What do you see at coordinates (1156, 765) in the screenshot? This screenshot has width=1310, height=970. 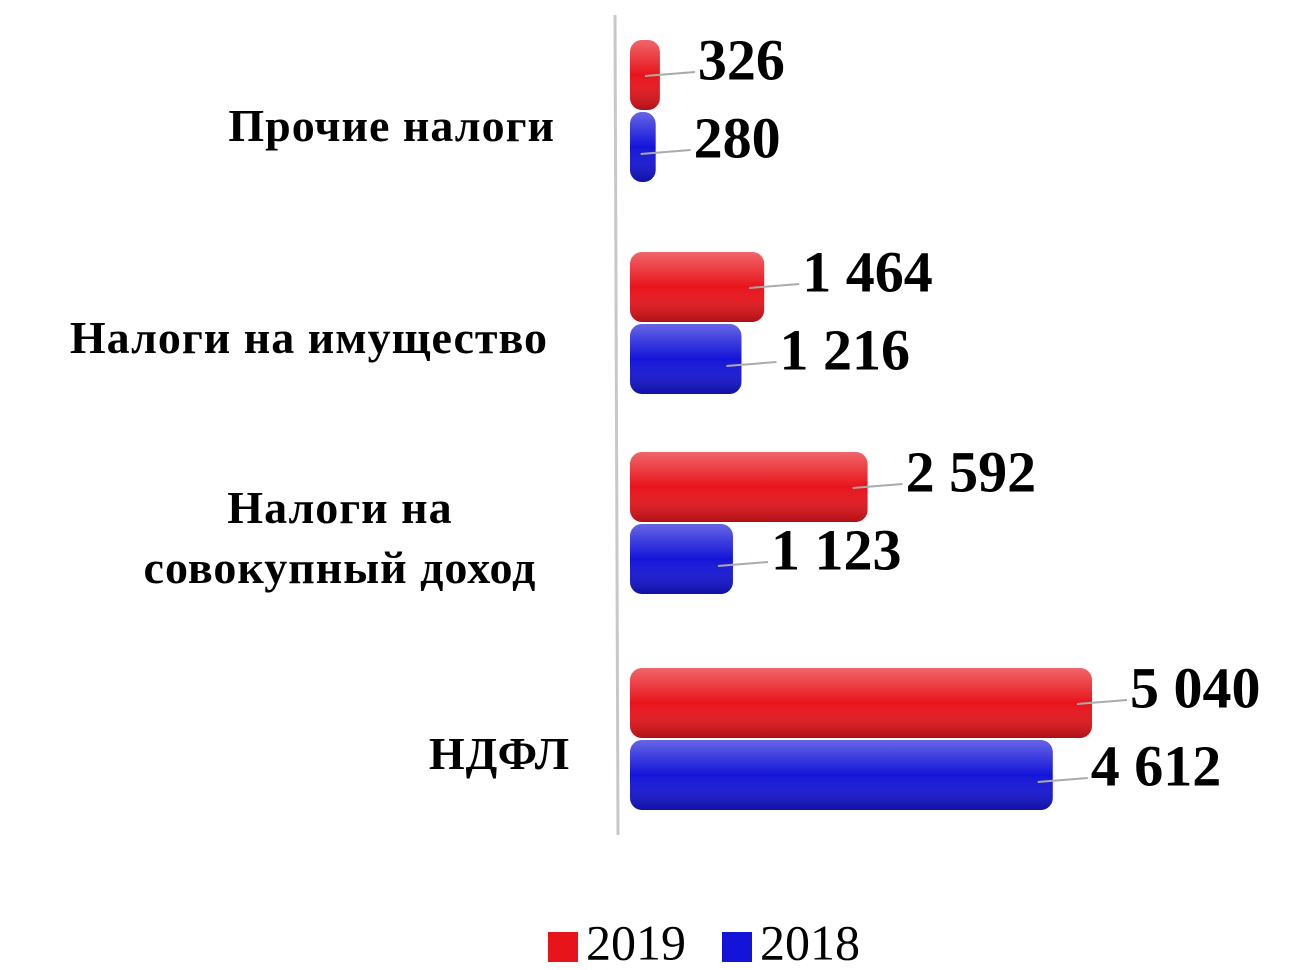 I see `value-label: 4 612` at bounding box center [1156, 765].